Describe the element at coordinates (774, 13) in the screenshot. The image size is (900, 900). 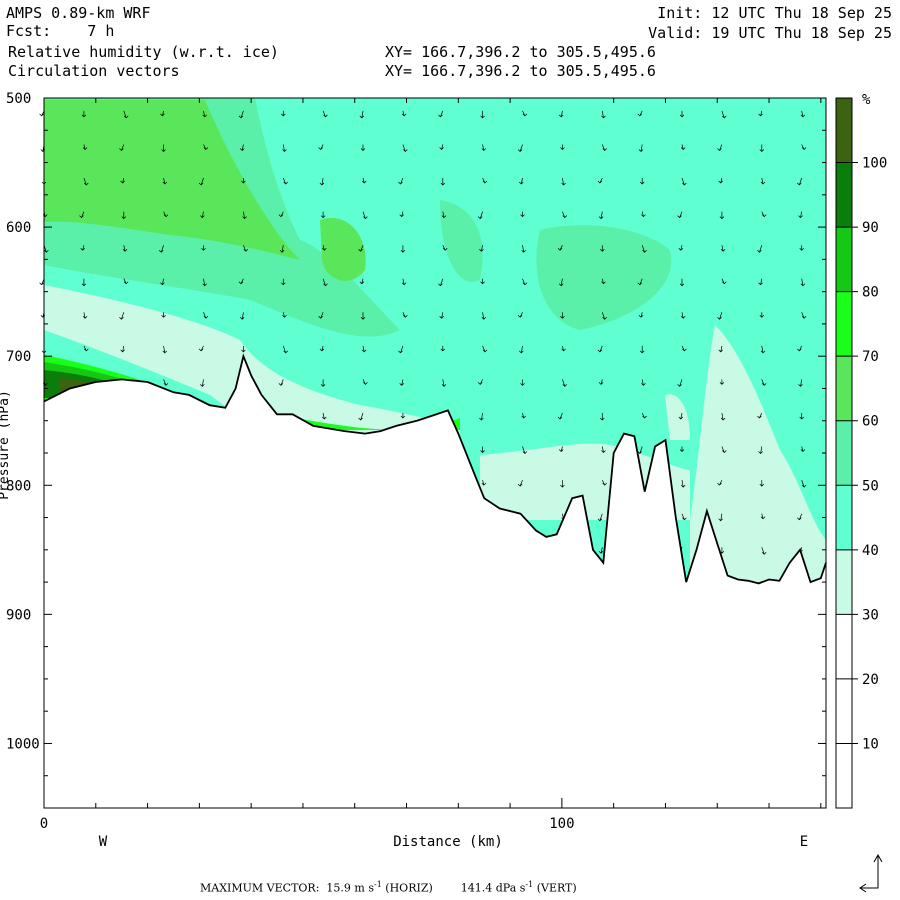
I see `init-time: Init: 12 UTC Thu 18 Sep 25` at that location.